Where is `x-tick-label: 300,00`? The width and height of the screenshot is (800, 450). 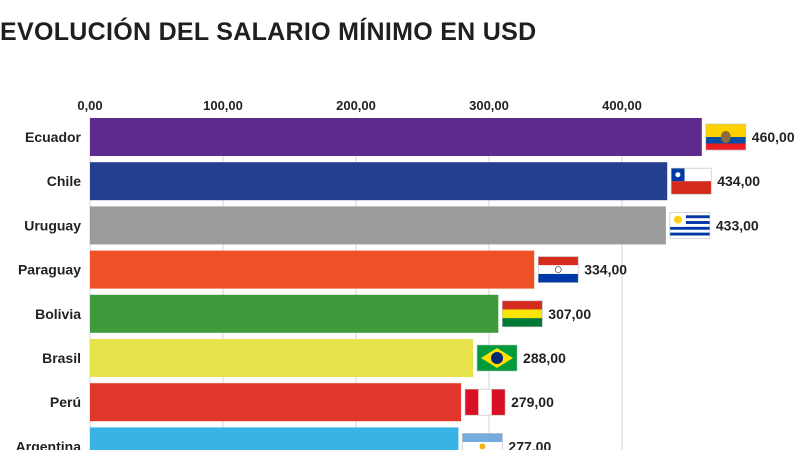 x-tick-label: 300,00 is located at coordinates (489, 105).